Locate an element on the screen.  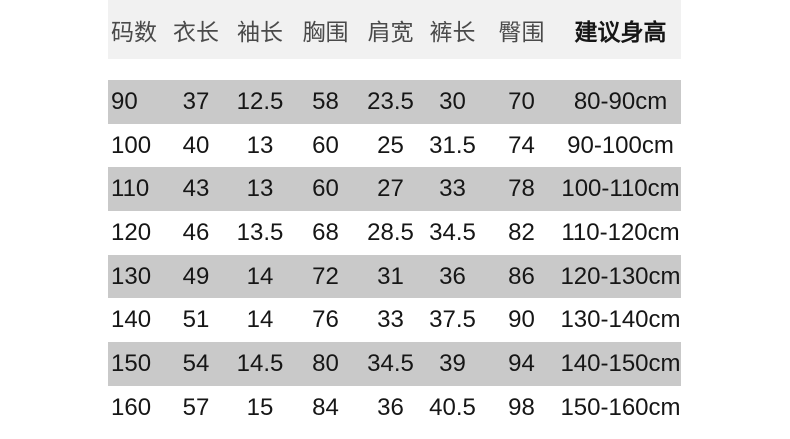
table-cell: 37 is located at coordinates (196, 101).